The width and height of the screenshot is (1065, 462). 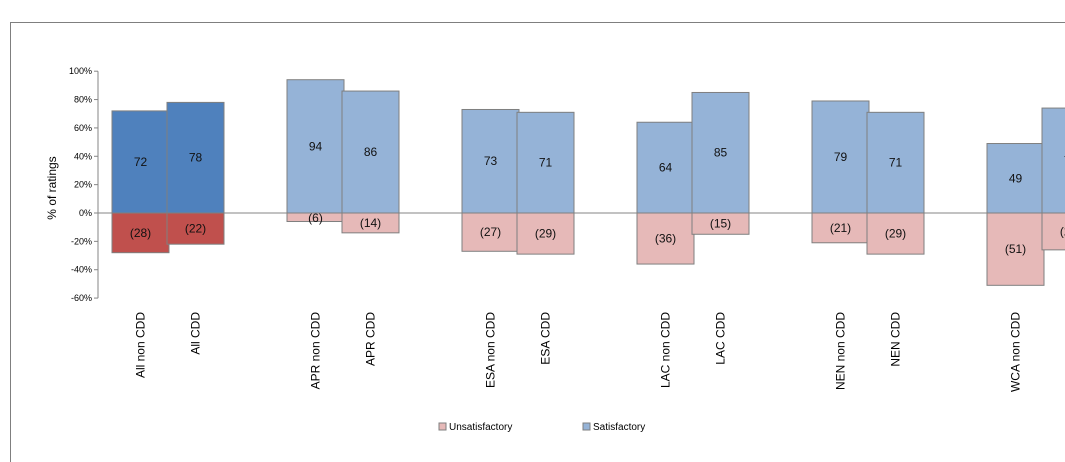 I want to click on category-label: All CDD, so click(x=196, y=333).